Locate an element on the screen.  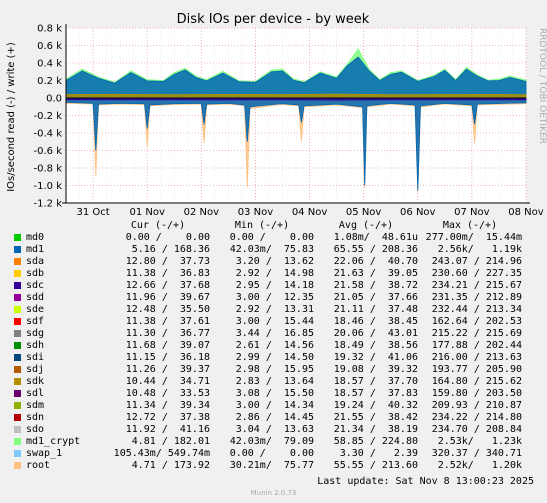
legend-name: sde is located at coordinates (35, 309).